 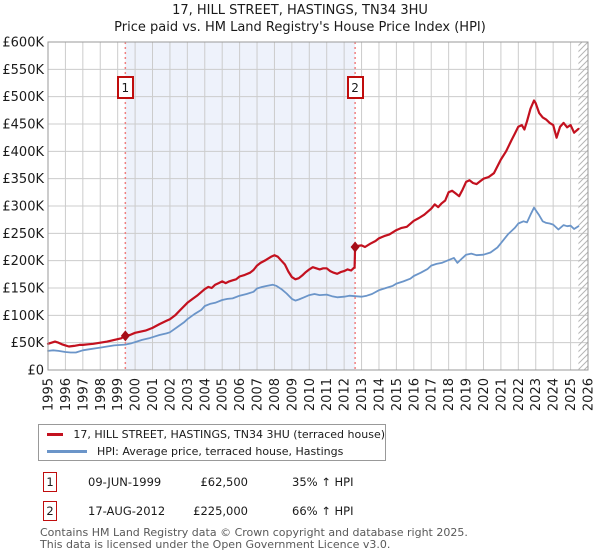 What do you see at coordinates (292, 394) in the screenshot?
I see `svg-text: 2009` at bounding box center [292, 394].